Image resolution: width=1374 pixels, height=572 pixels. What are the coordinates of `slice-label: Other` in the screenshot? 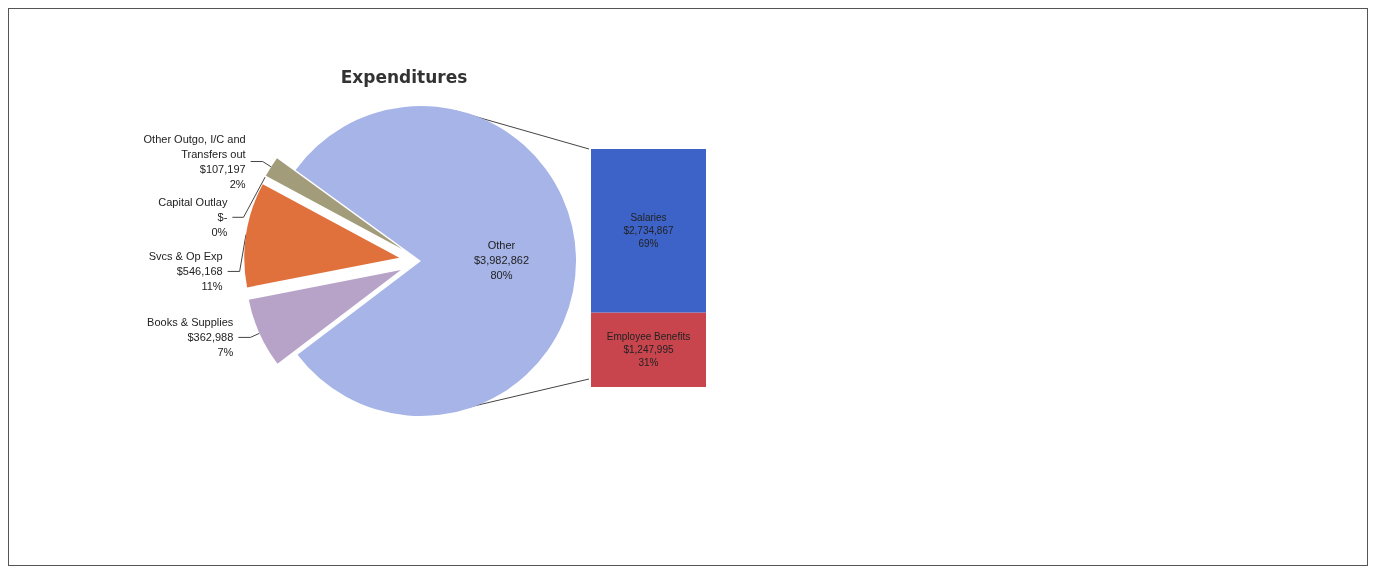 It's located at (501, 245).